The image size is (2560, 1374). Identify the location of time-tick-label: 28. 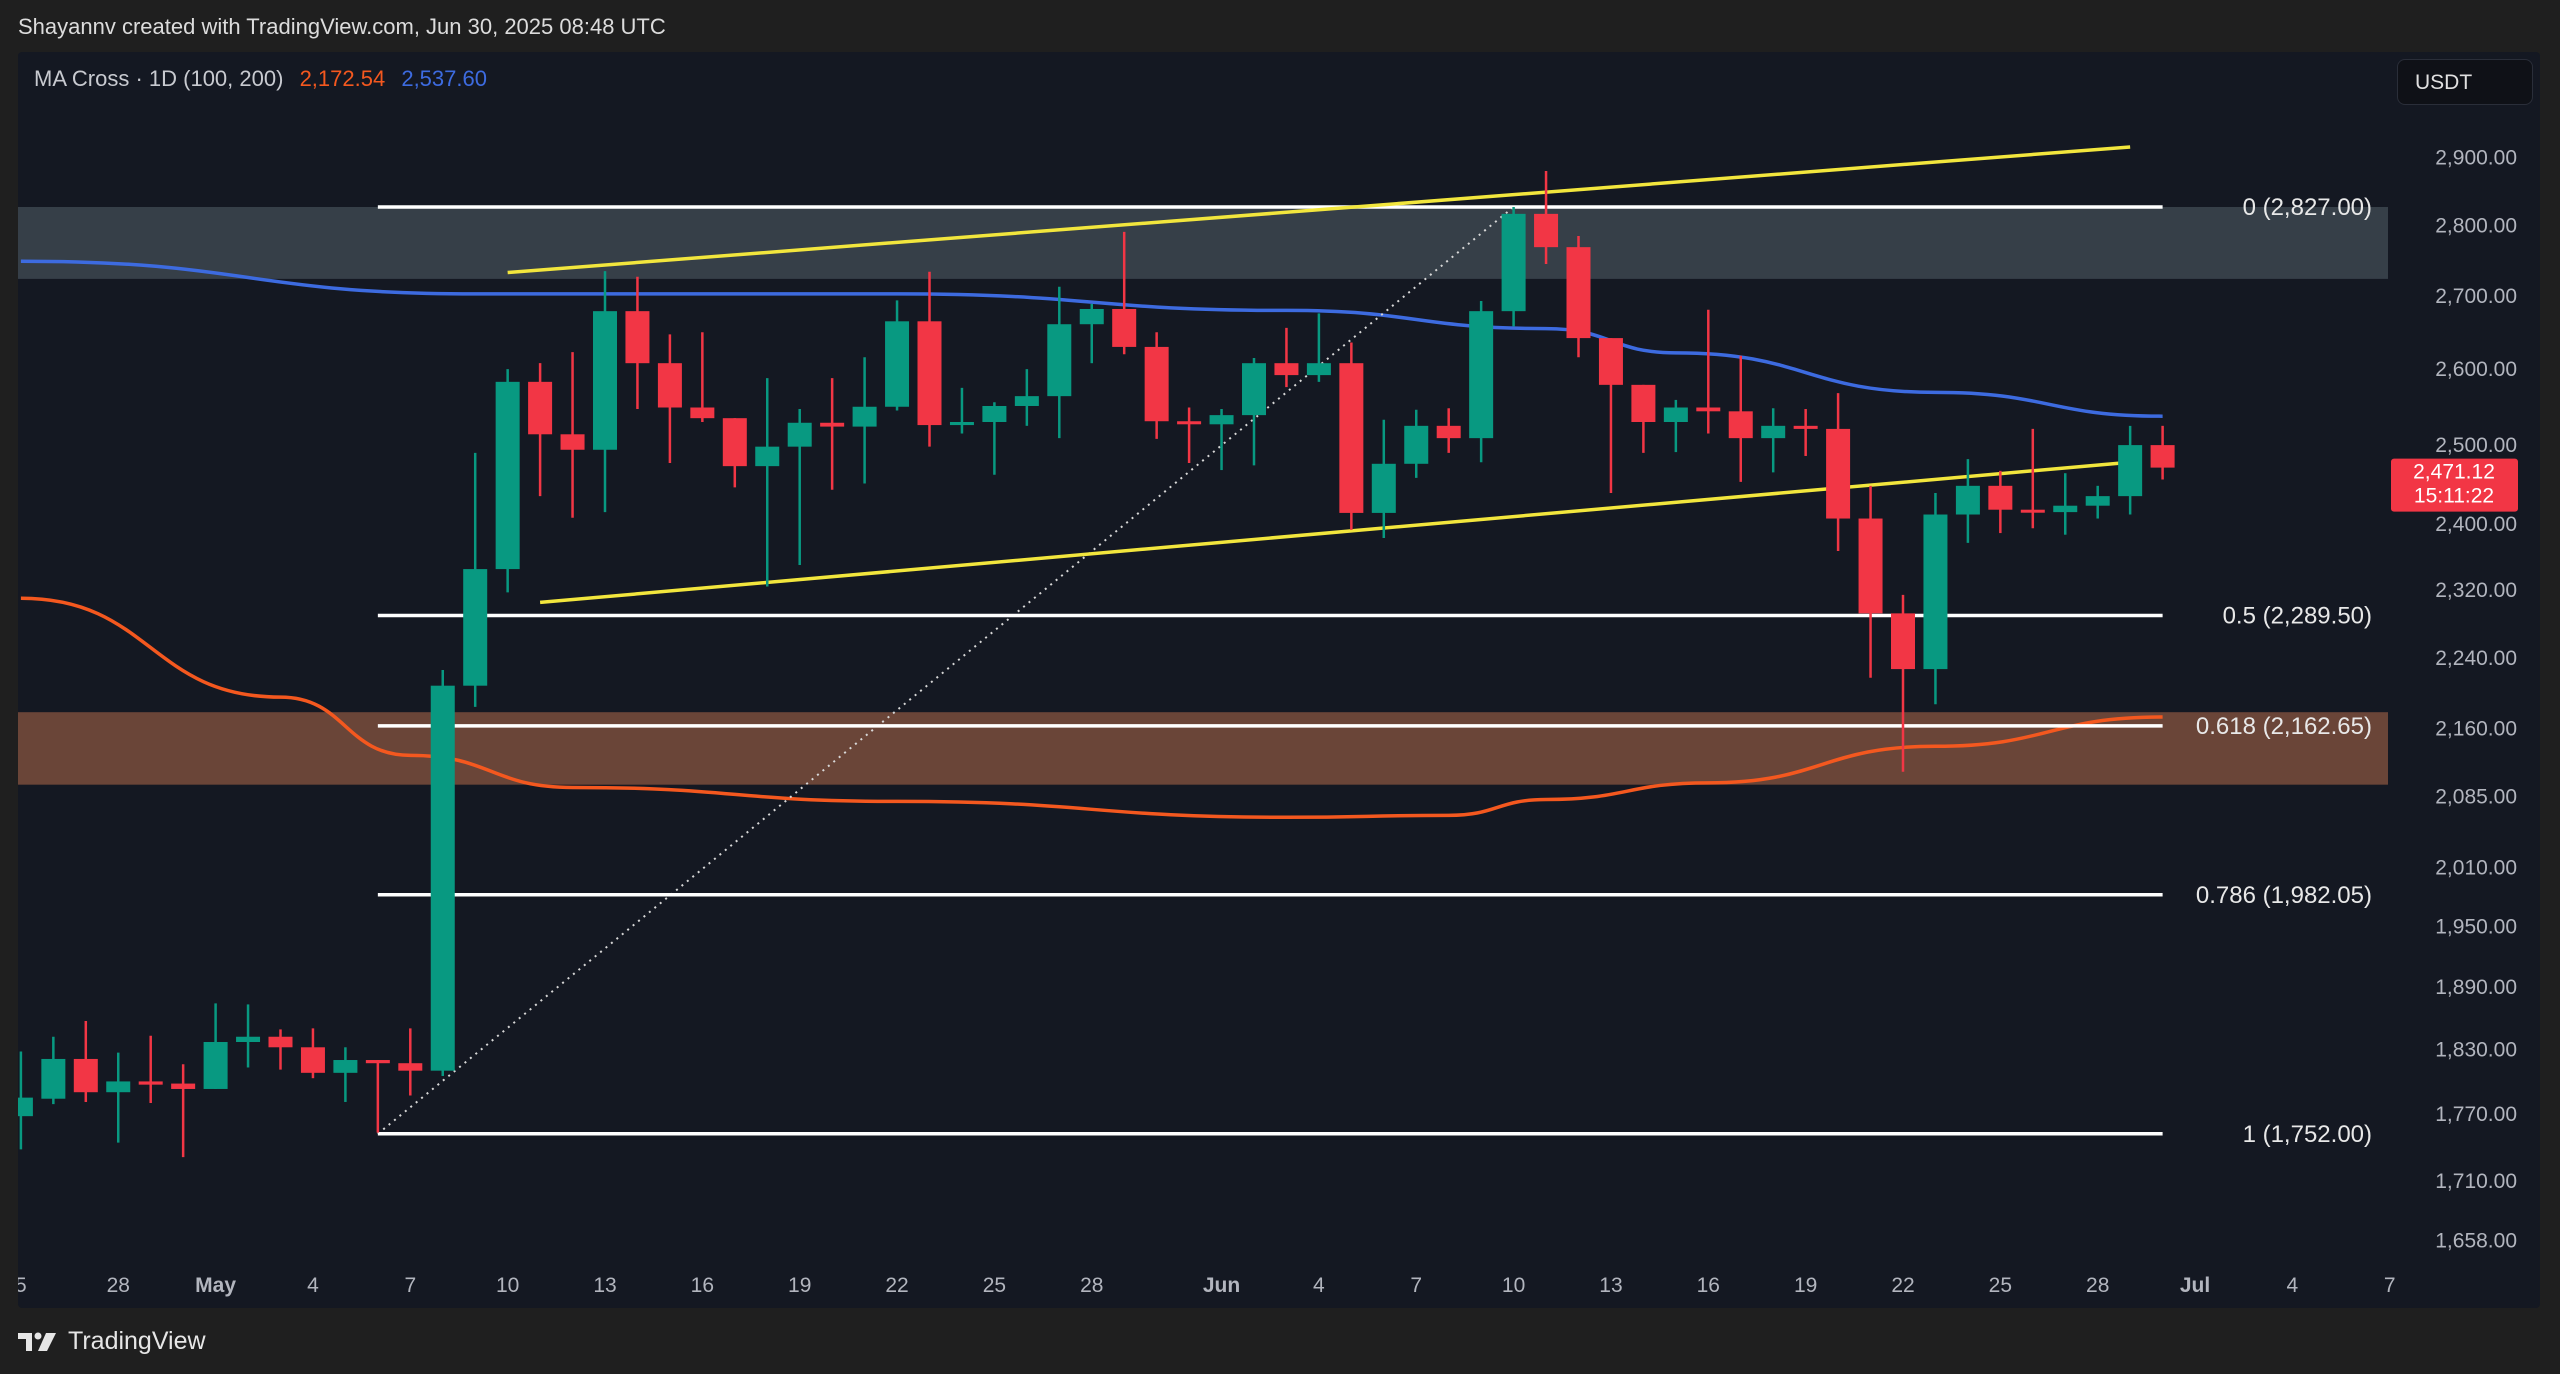
(2097, 1285).